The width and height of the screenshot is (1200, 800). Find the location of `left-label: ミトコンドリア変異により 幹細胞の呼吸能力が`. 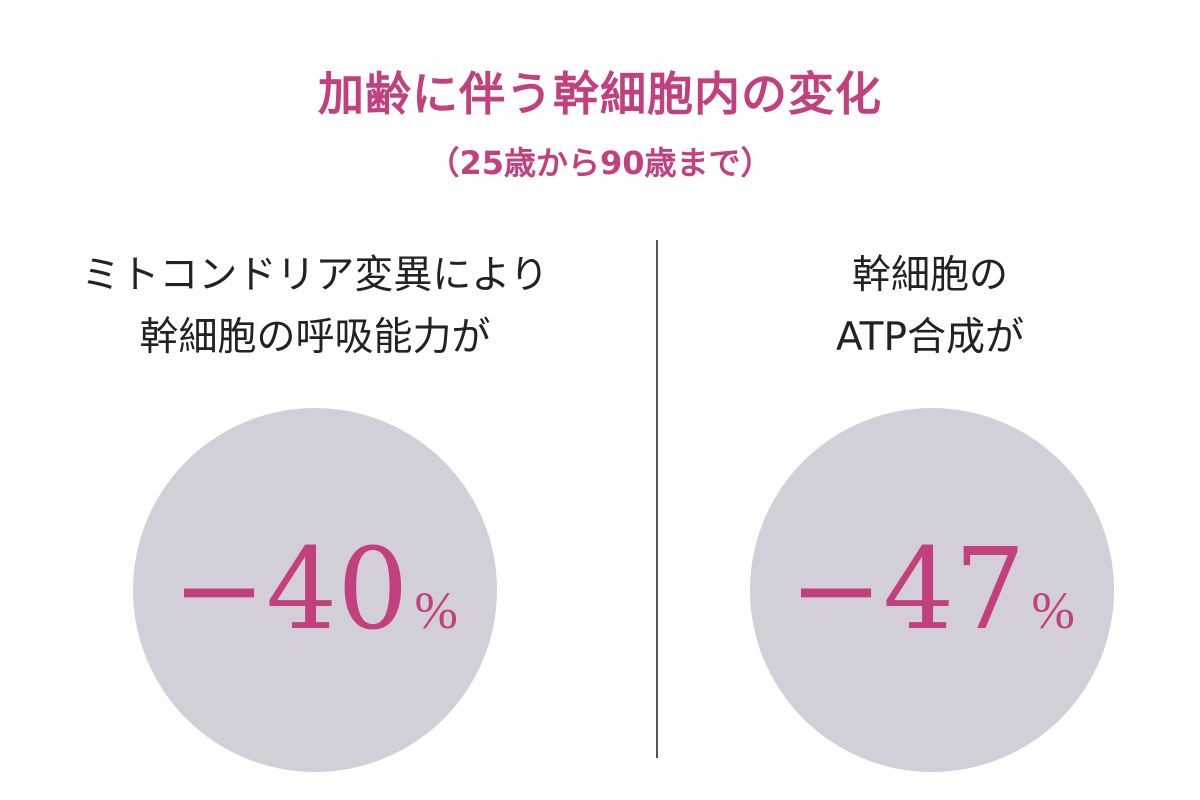

left-label: ミトコンドリア変異により 幹細胞の呼吸能力が is located at coordinates (315, 307).